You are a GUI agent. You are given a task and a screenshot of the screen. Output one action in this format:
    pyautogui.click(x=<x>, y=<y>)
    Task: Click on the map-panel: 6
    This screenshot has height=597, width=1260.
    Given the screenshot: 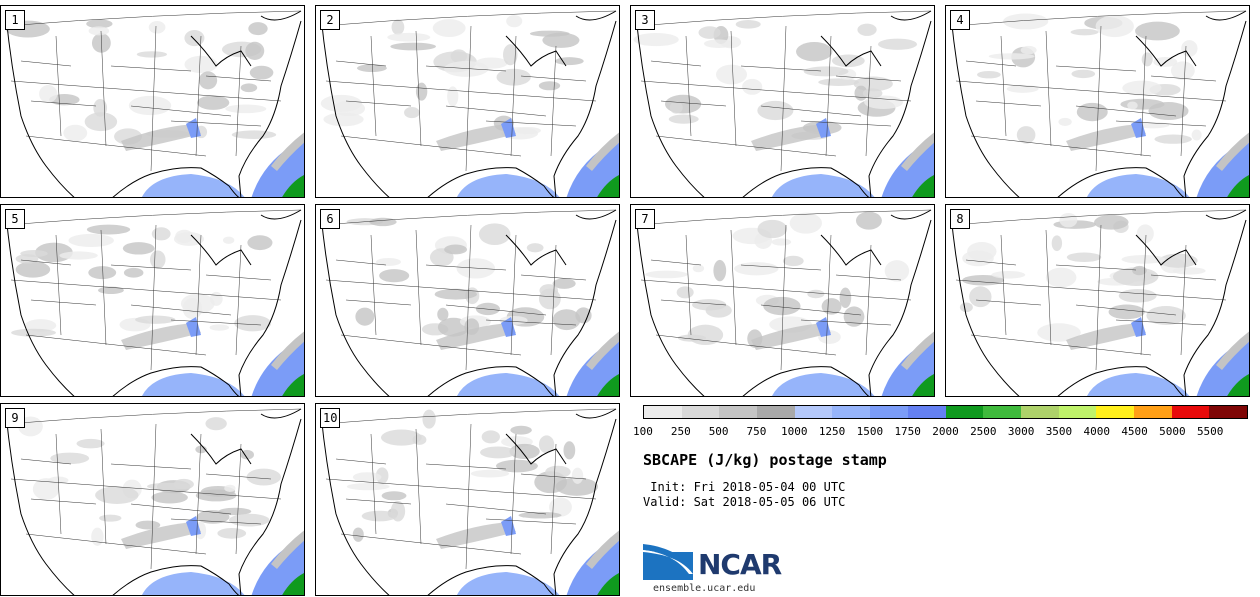 What is the action you would take?
    pyautogui.click(x=467, y=300)
    